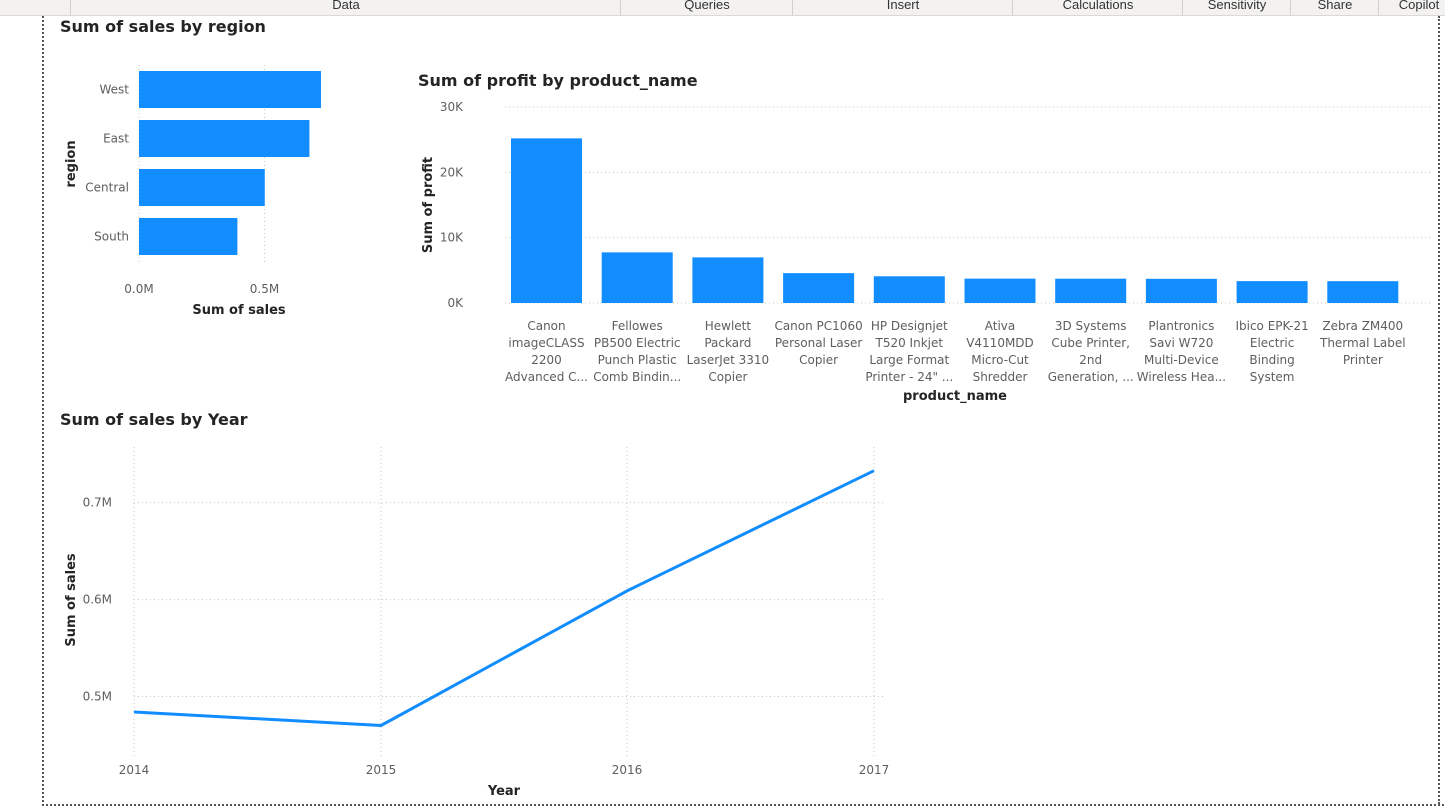 Image resolution: width=1445 pixels, height=809 pixels. What do you see at coordinates (452, 107) in the screenshot?
I see `product-y-tick-label: 30K` at bounding box center [452, 107].